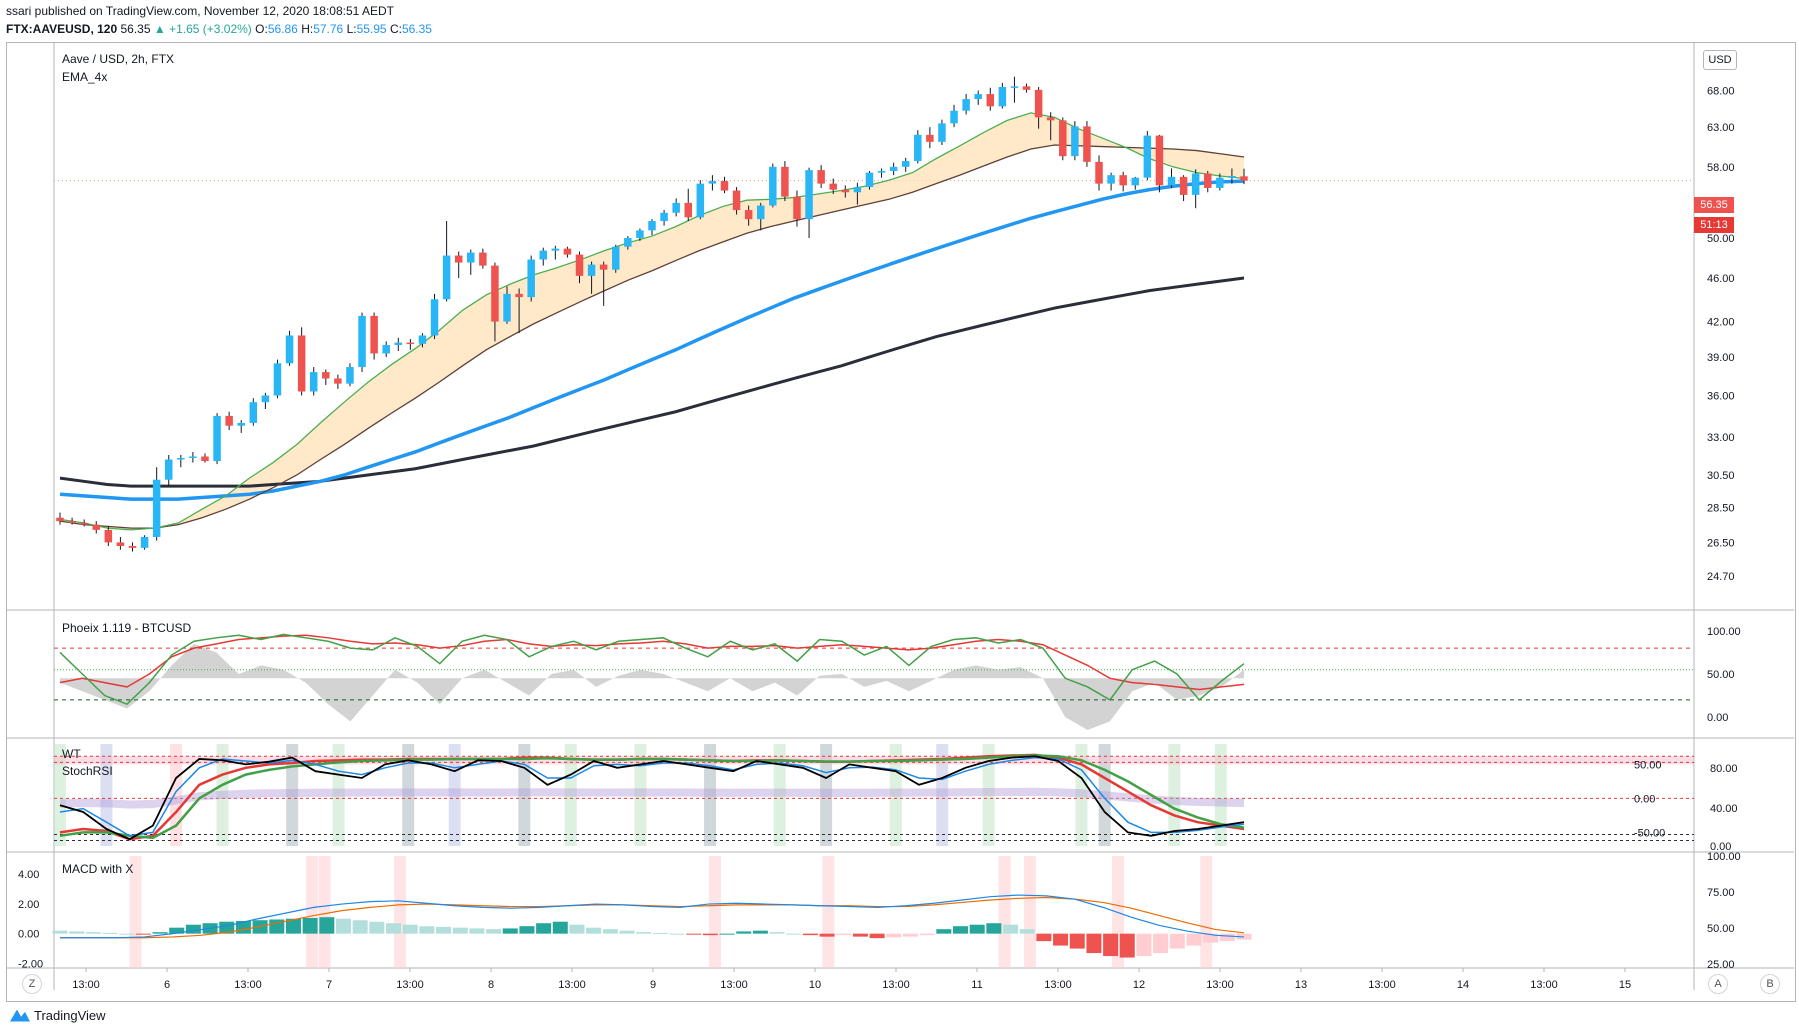 The height and width of the screenshot is (1034, 1799). What do you see at coordinates (1721, 965) in the screenshot?
I see `macd-right-tick-label: 25.00` at bounding box center [1721, 965].